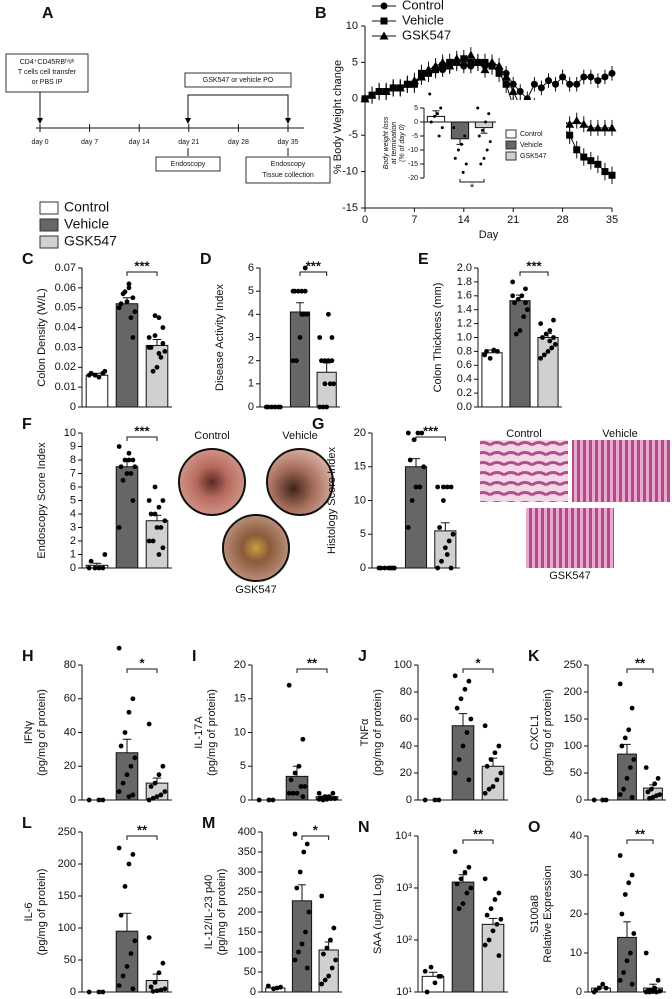  What do you see at coordinates (464, 337) in the screenshot?
I see `y-tick-label: 1.0` at bounding box center [464, 337].